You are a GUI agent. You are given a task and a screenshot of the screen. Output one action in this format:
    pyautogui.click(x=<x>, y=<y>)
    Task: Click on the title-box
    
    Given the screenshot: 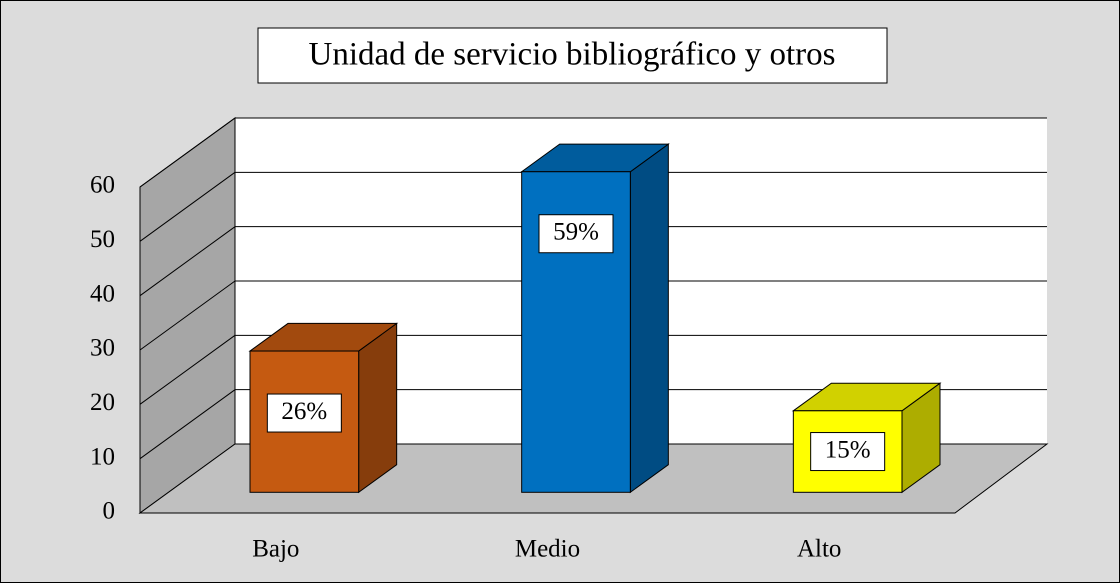 What is the action you would take?
    pyautogui.click(x=572, y=55)
    